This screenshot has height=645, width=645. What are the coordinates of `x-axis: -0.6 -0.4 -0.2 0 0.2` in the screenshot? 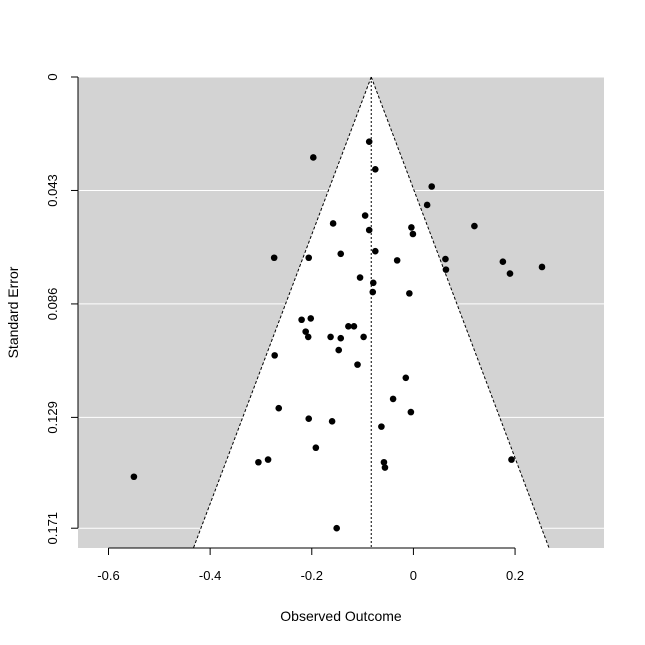 It's located at (310, 565).